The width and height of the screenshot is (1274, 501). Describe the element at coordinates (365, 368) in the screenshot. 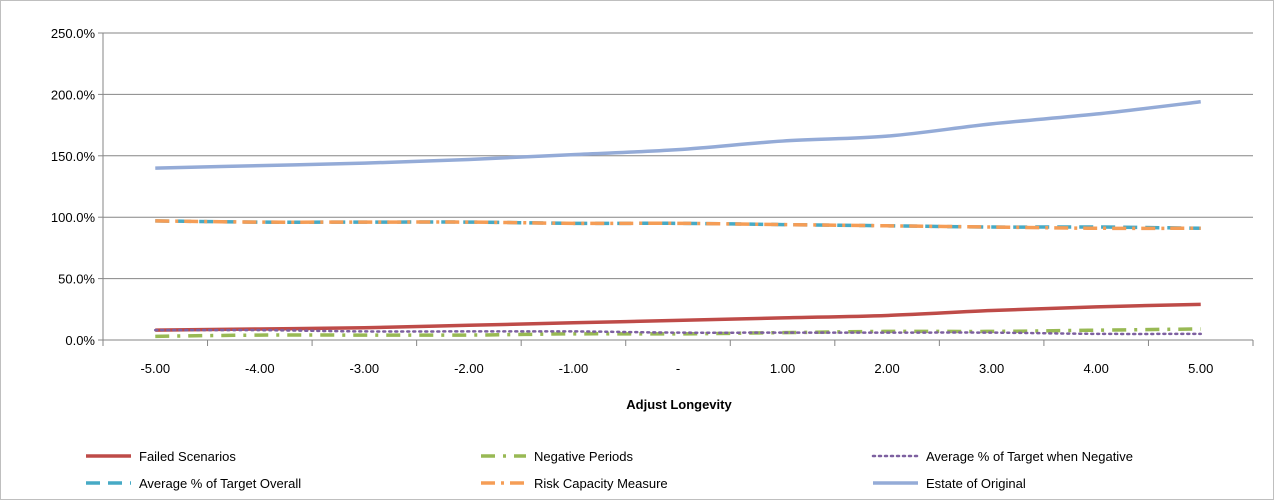

I see `x-tick-label: -3.00` at that location.